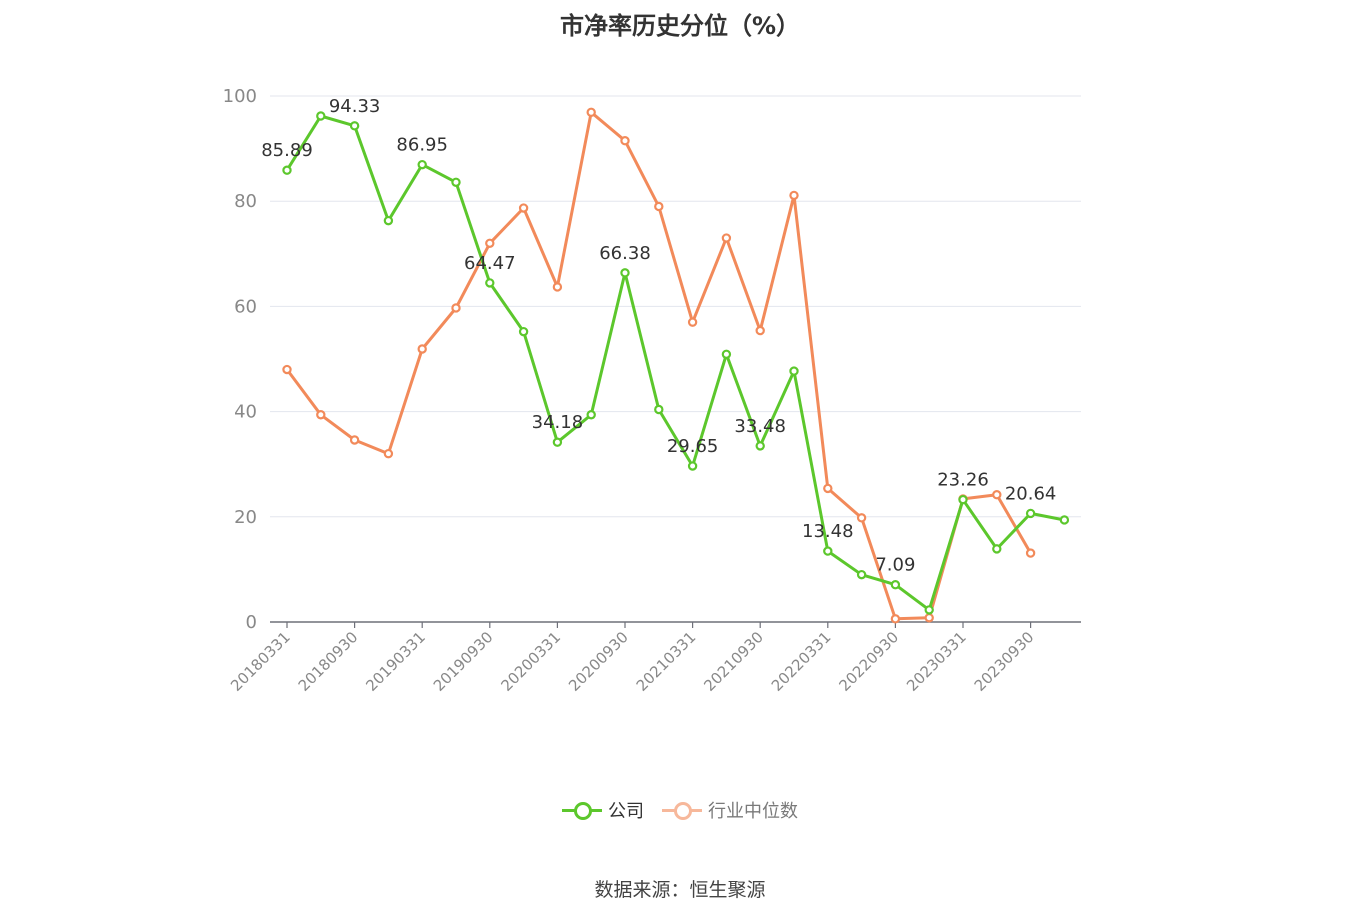  I want to click on x-tick-label-20190331: 20190331, so click(395, 661).